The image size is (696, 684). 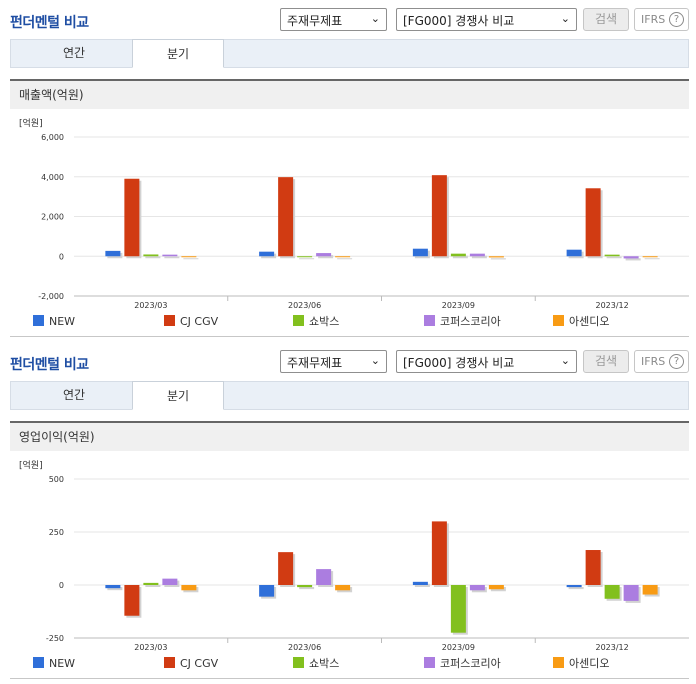 I want to click on y-tick-label: 6,000, so click(x=52, y=137).